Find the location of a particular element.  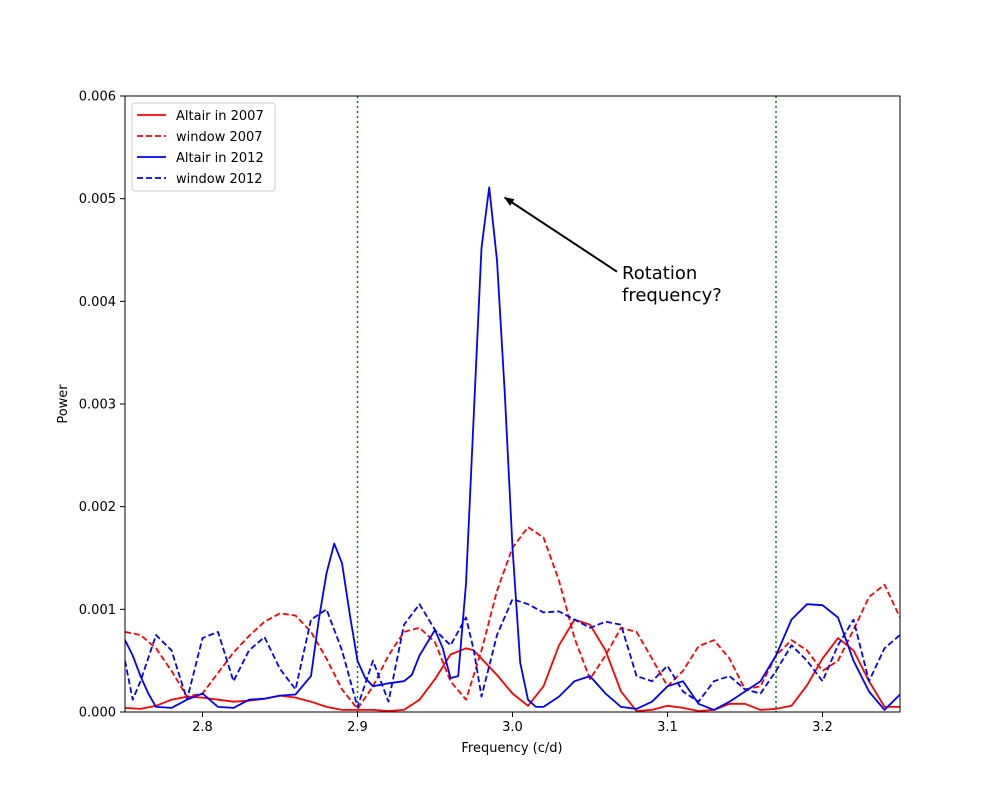

y-tick-label-0: 0.000 is located at coordinates (97, 713).